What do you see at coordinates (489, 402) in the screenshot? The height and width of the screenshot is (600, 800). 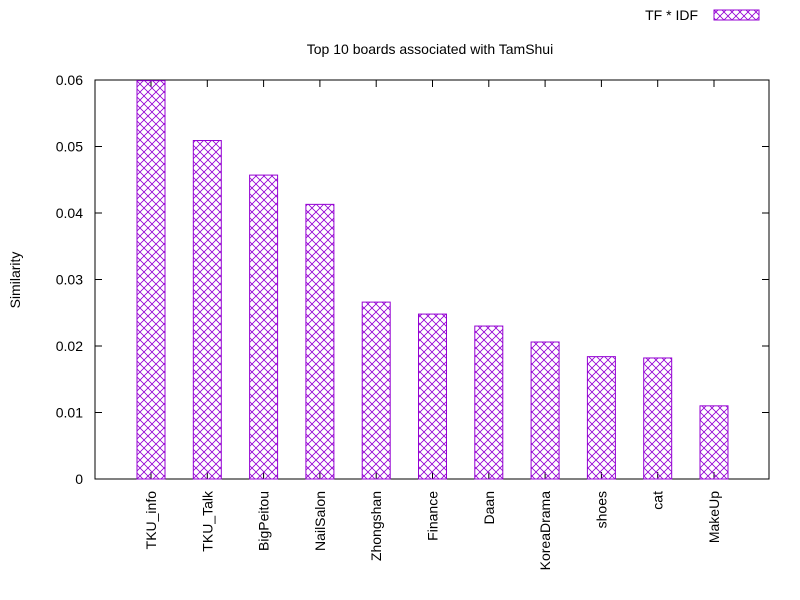 I see `bar-Daan` at bounding box center [489, 402].